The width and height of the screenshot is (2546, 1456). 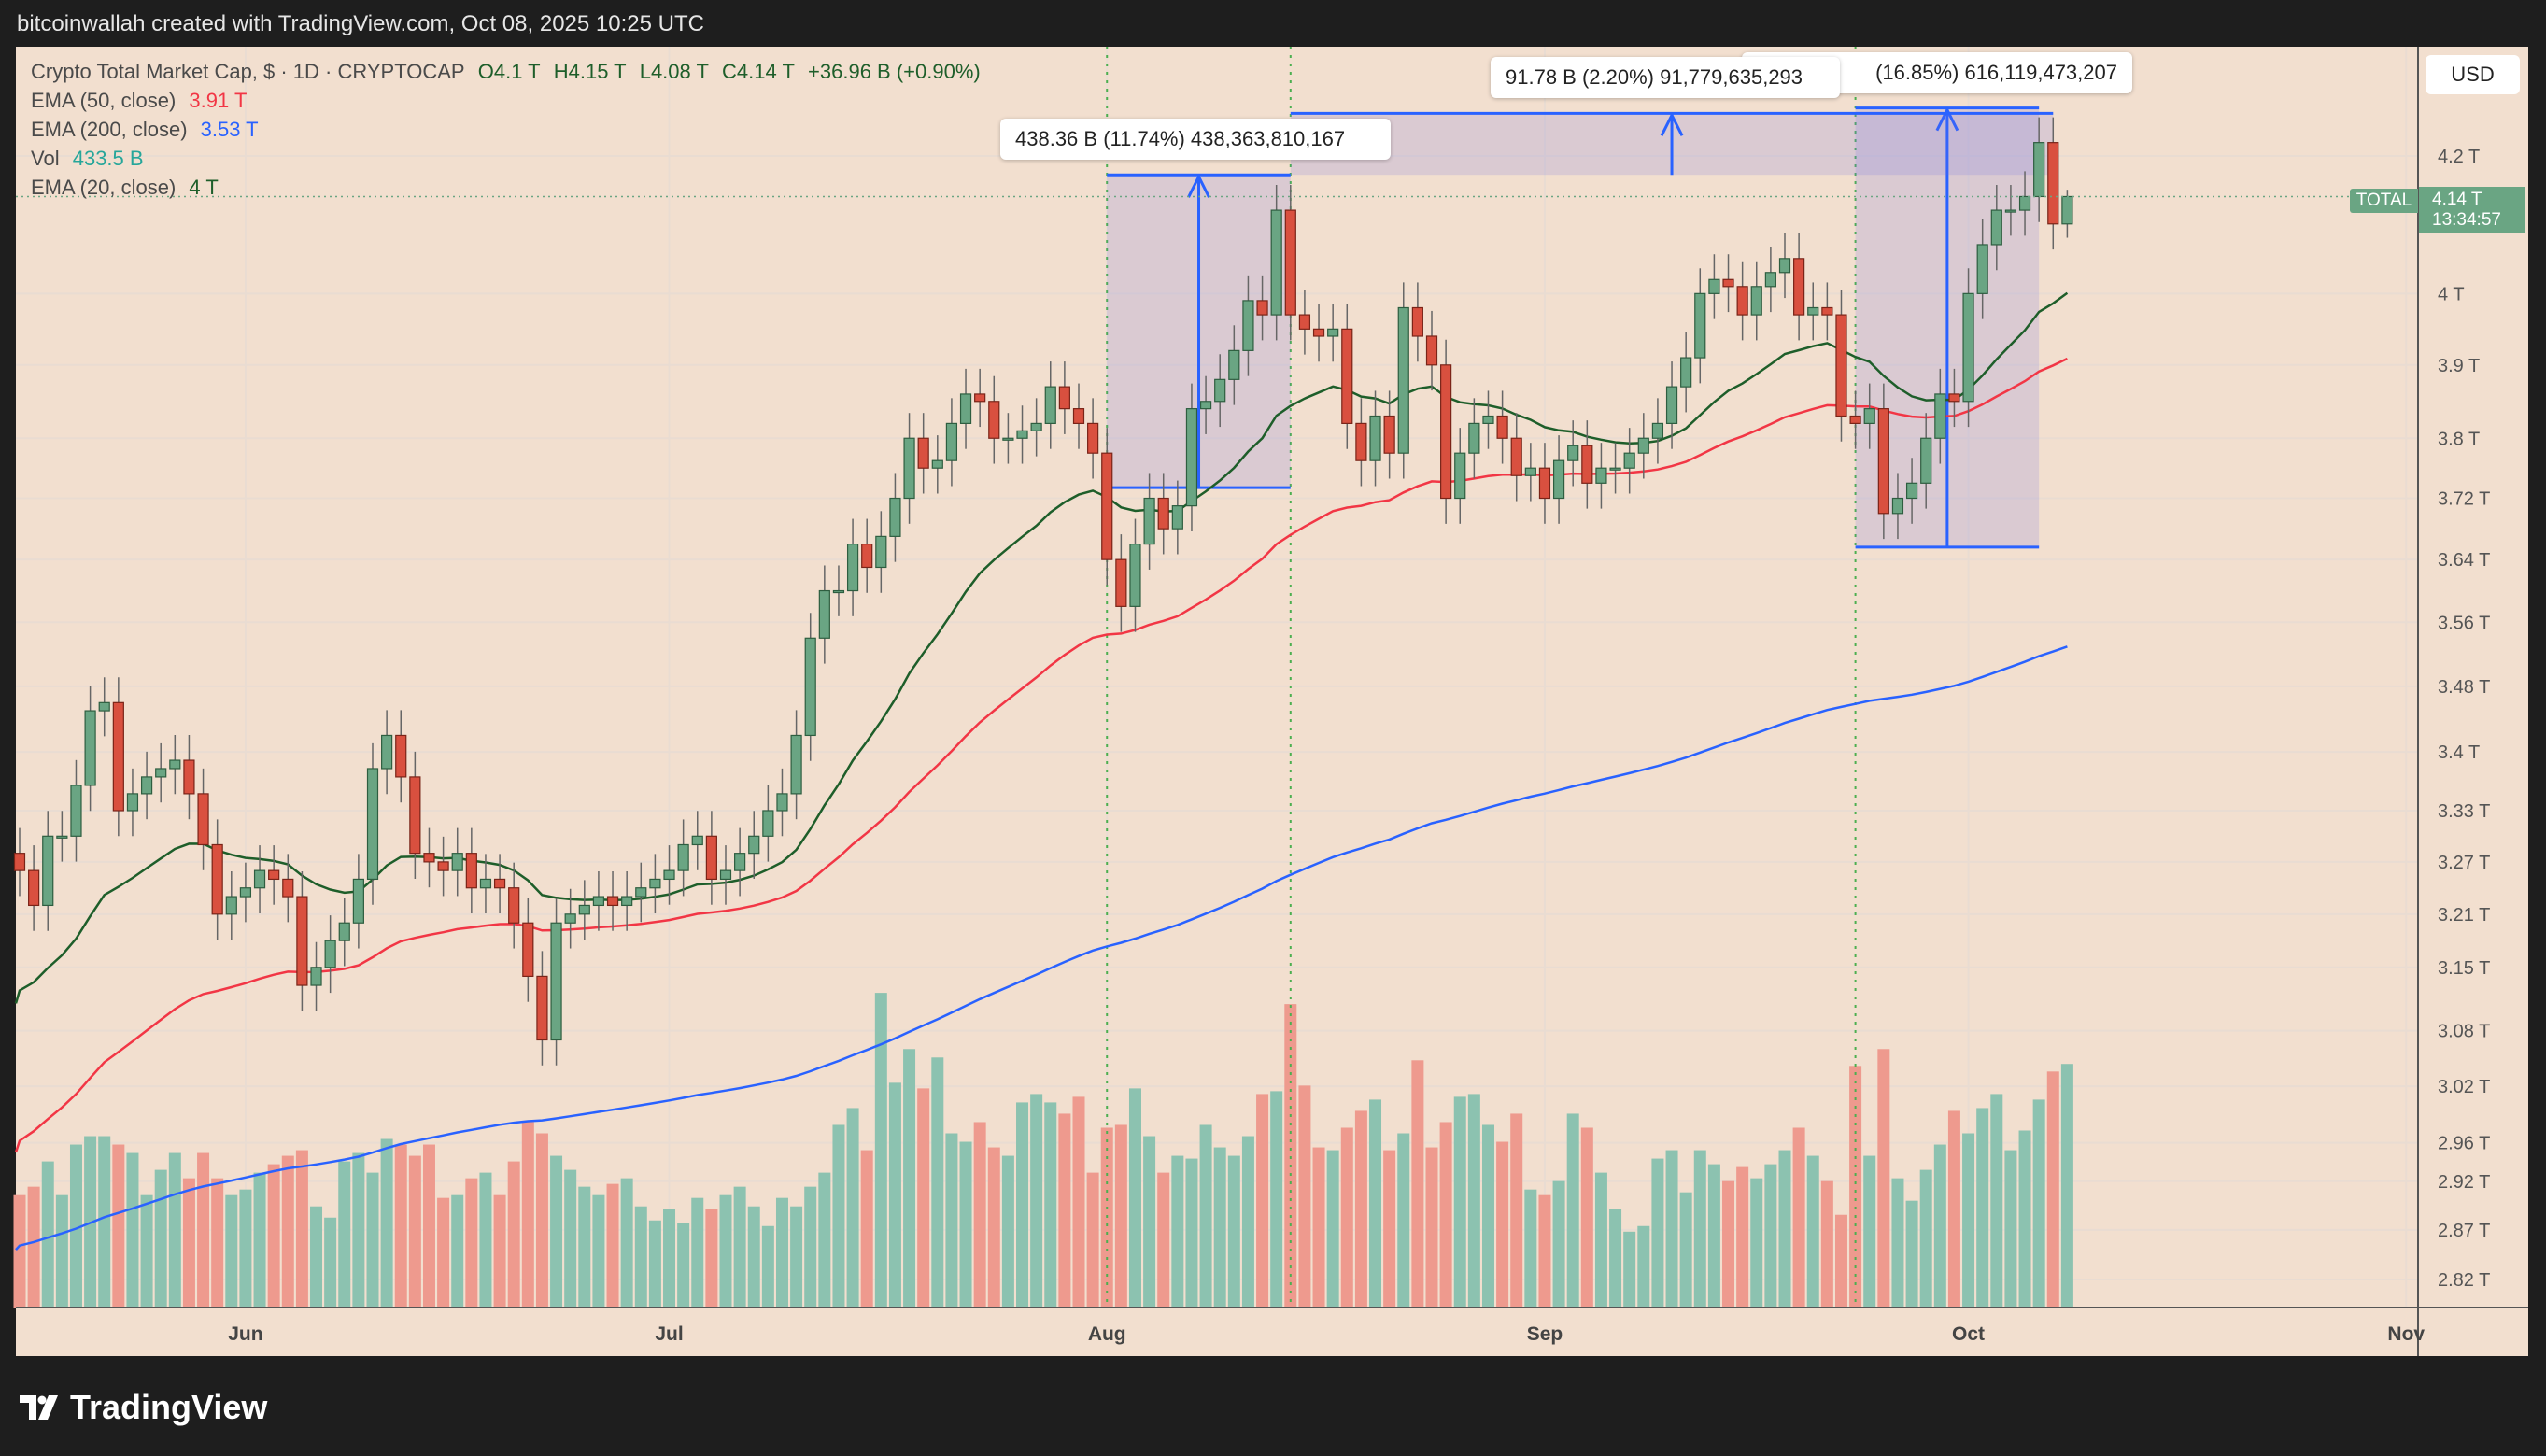 What do you see at coordinates (1196, 139) in the screenshot?
I see `measure-label-1: 438.36 B (11.74%) 438,363,810,167` at bounding box center [1196, 139].